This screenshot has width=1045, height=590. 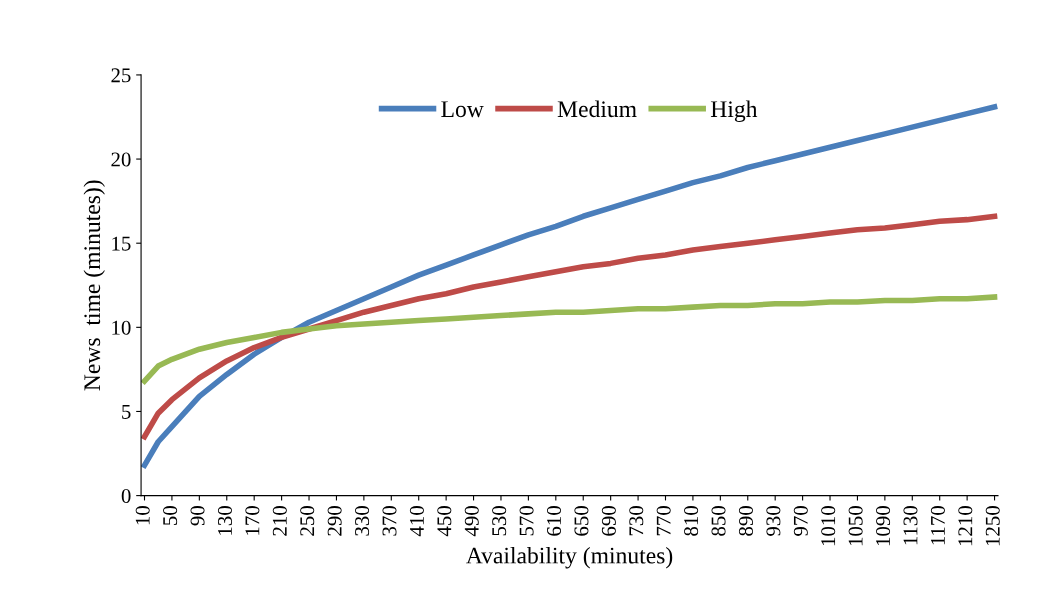 What do you see at coordinates (734, 111) in the screenshot?
I see `legend-label: High` at bounding box center [734, 111].